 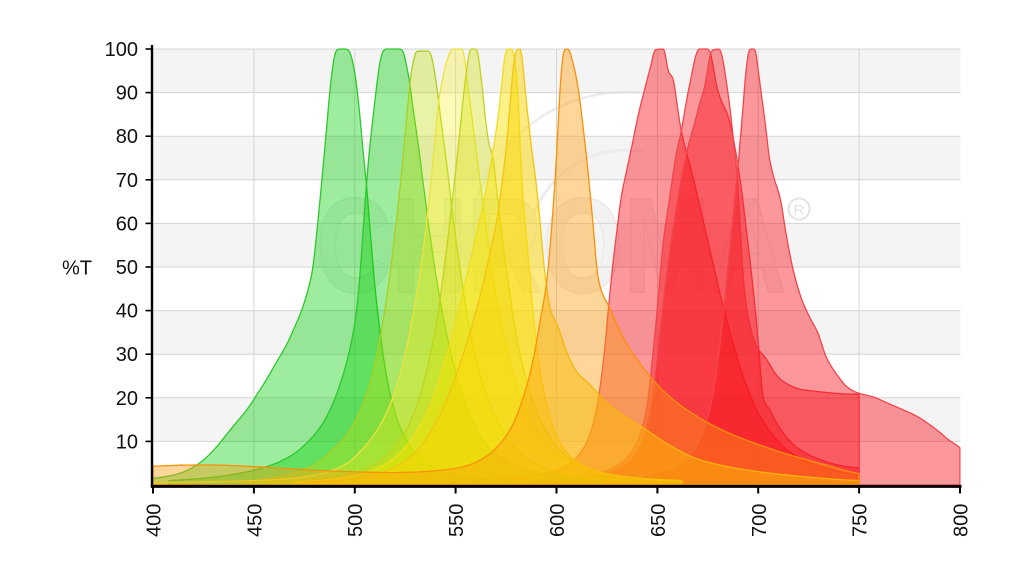 I want to click on svg-text: 800, so click(x=962, y=520).